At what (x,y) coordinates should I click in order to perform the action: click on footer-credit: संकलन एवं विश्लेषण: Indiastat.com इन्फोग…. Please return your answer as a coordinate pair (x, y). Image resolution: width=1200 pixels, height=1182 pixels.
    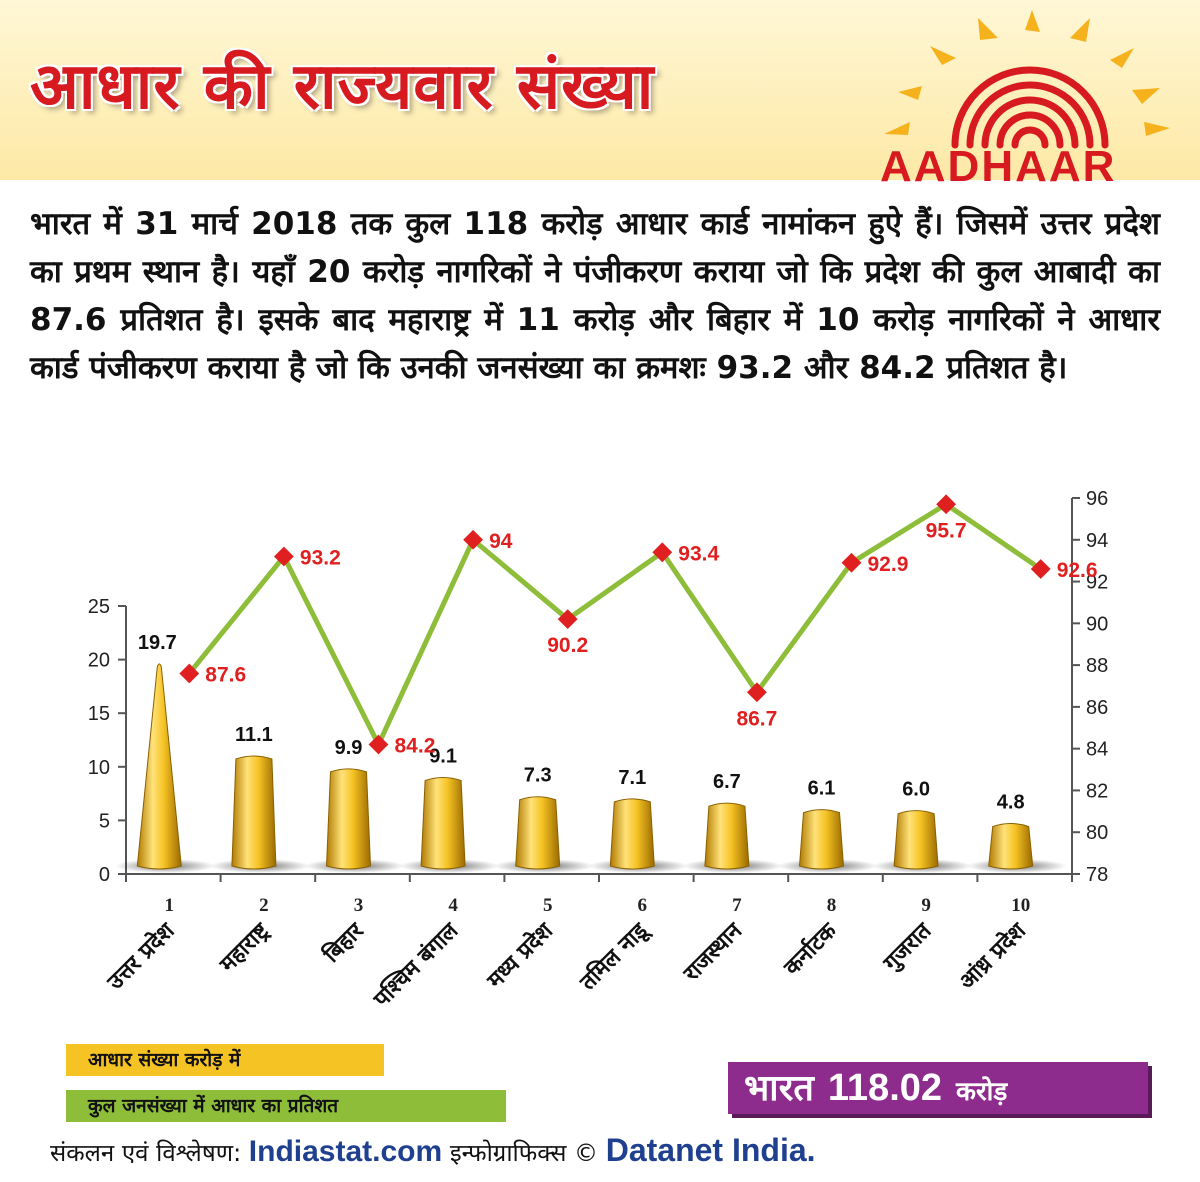
    Looking at the image, I should click on (615, 1150).